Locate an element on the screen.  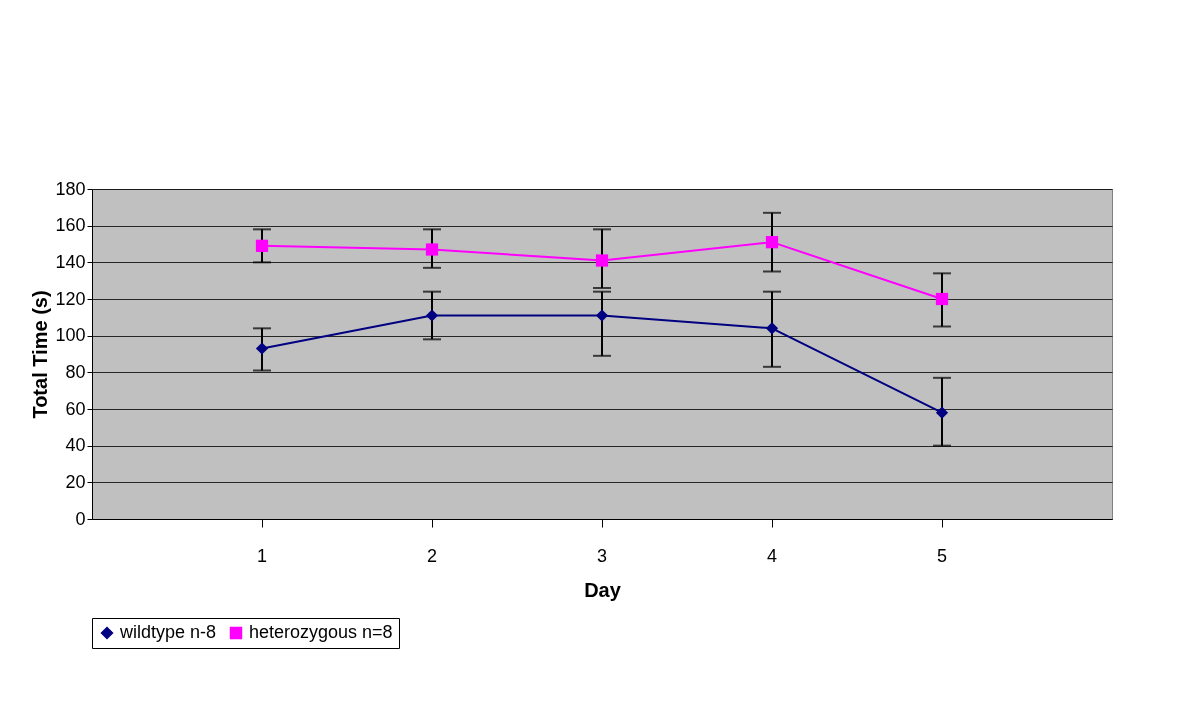
x-tick-label: 5 is located at coordinates (942, 555).